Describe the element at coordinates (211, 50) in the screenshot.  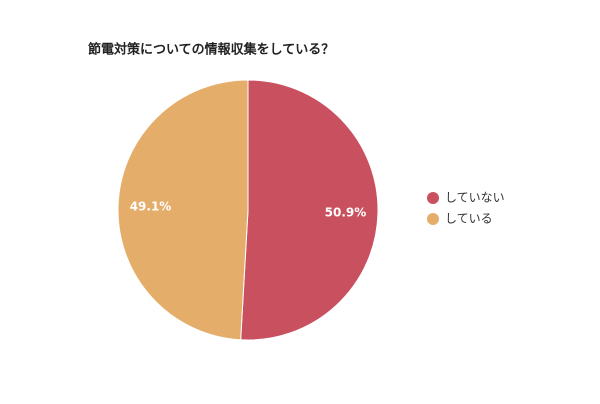
I see `chart-title: 節電対策についての情報収集をしている？` at that location.